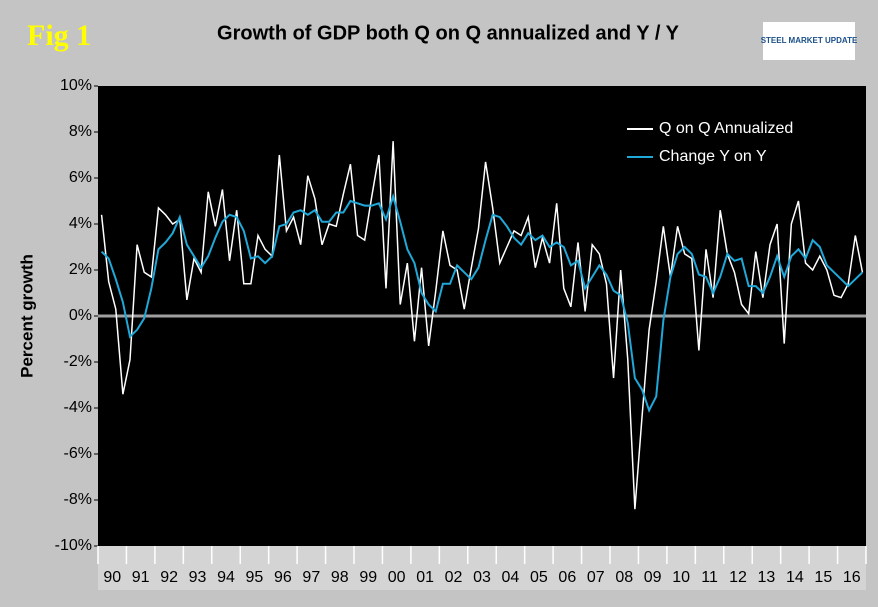 The height and width of the screenshot is (607, 878). Describe the element at coordinates (255, 577) in the screenshot. I see `x-tick-label: 95` at that location.